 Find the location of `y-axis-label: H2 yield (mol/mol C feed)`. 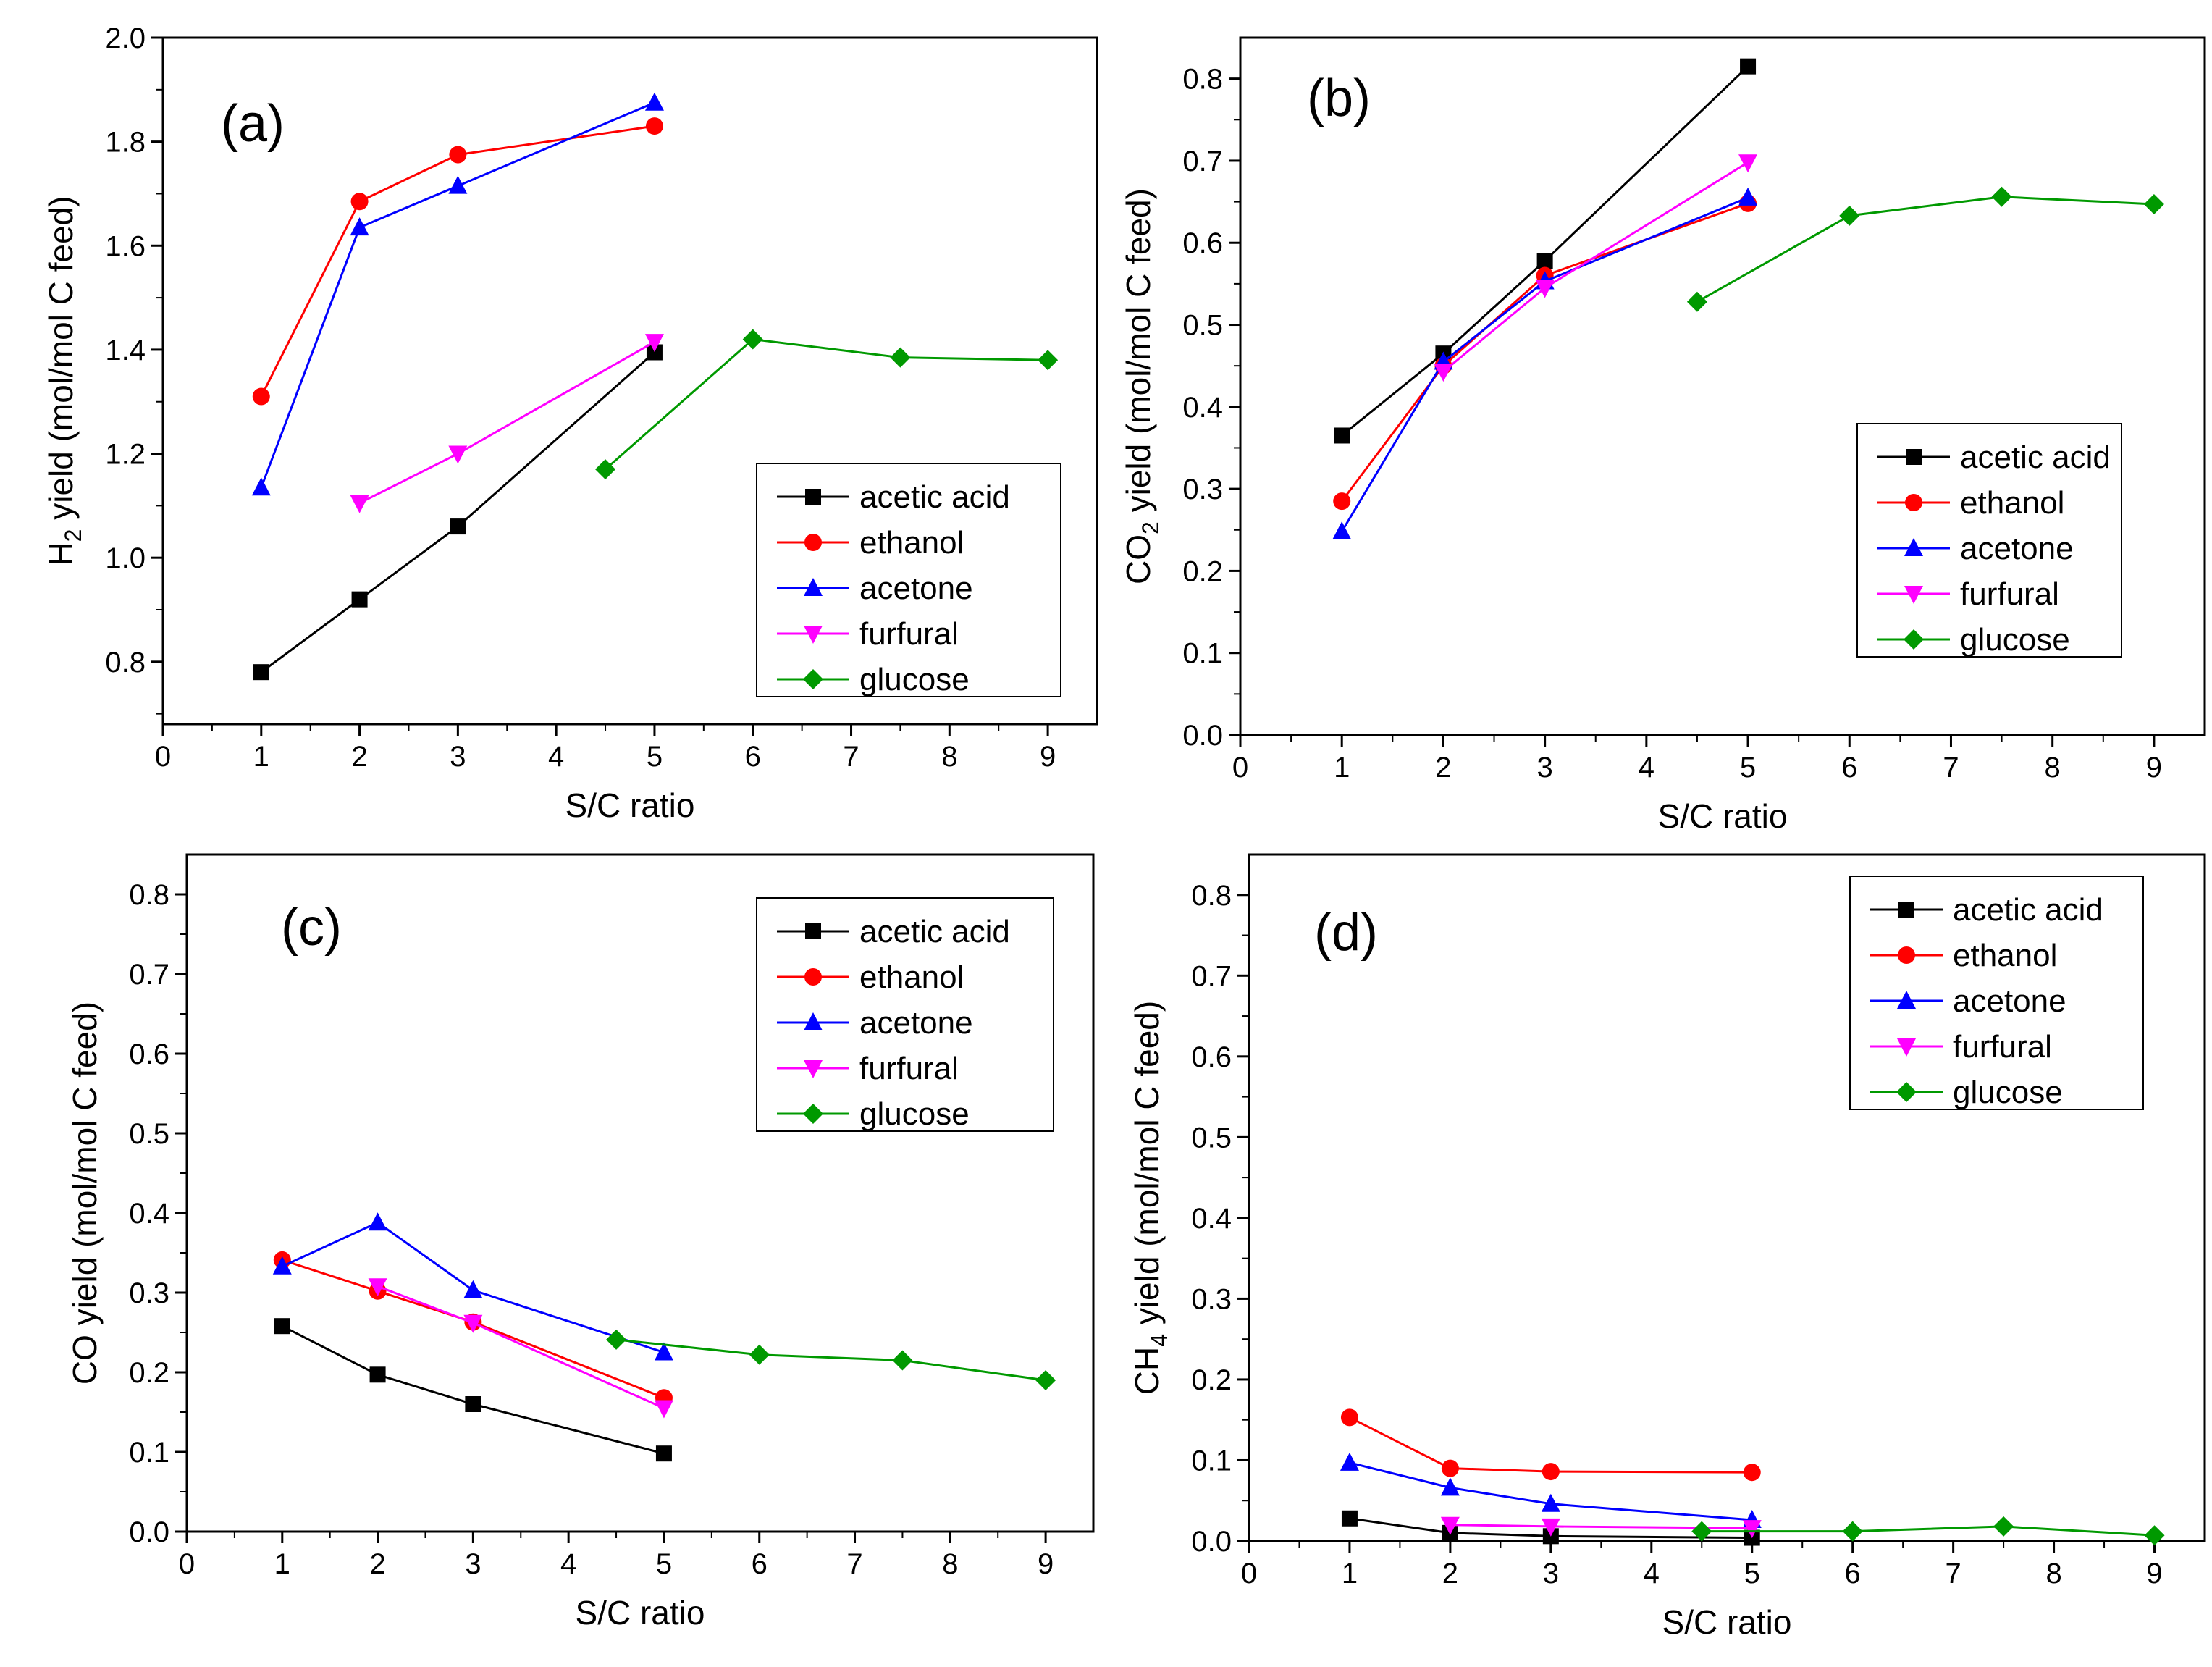

y-axis-label: H2 yield (mol/mol C feed) is located at coordinates (64, 381).